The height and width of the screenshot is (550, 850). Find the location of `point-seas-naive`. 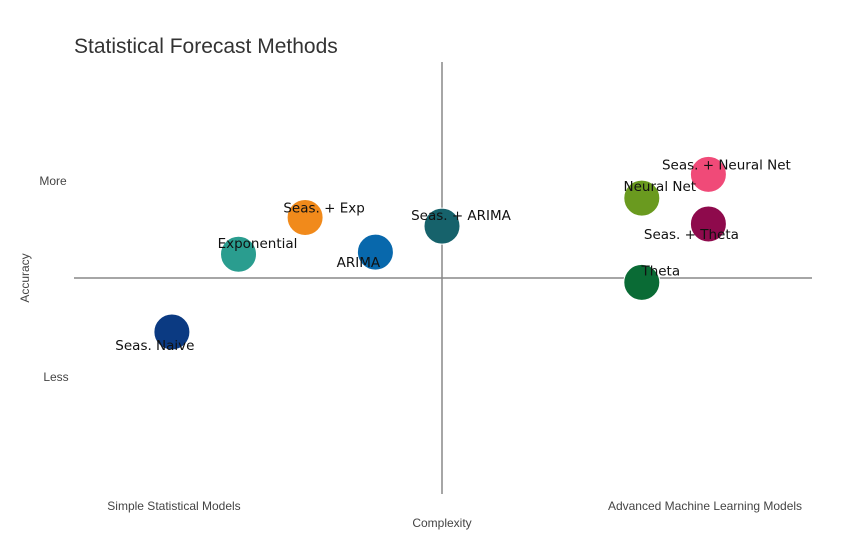

point-seas-naive is located at coordinates (172, 332).